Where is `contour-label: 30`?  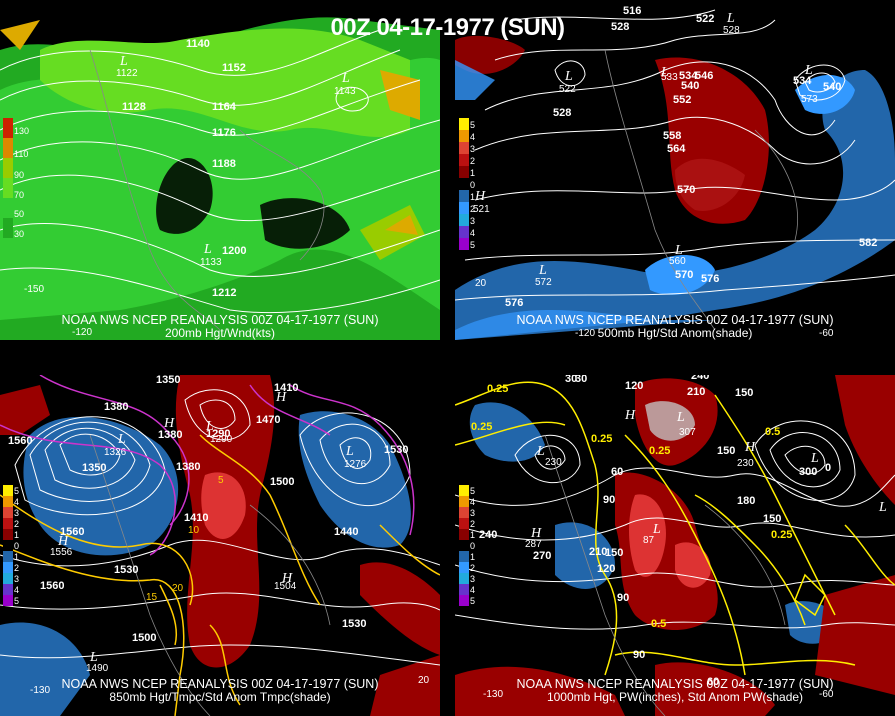 contour-label: 30 is located at coordinates (581, 380).